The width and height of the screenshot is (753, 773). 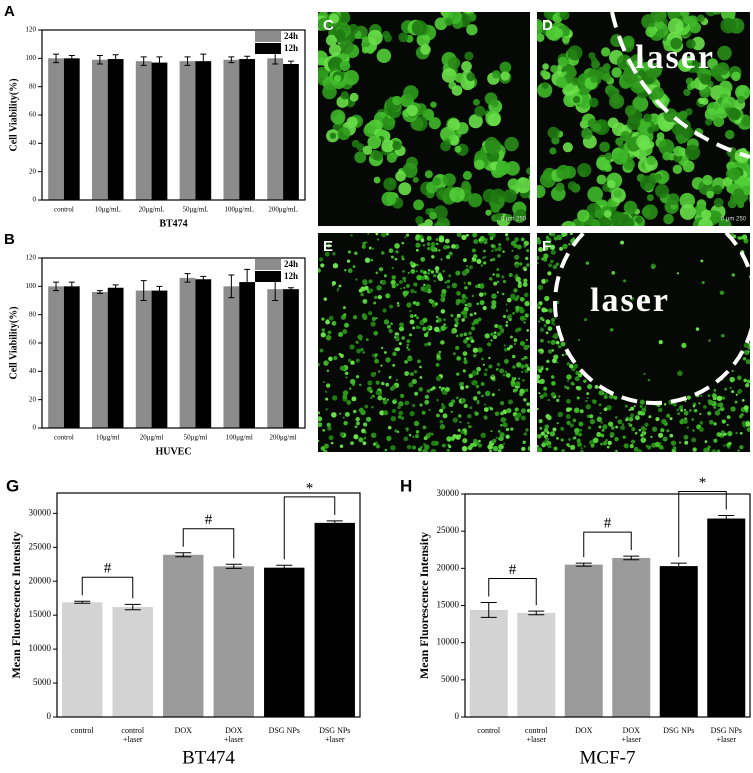 I want to click on y-tick-label: 0, so click(x=35, y=200).